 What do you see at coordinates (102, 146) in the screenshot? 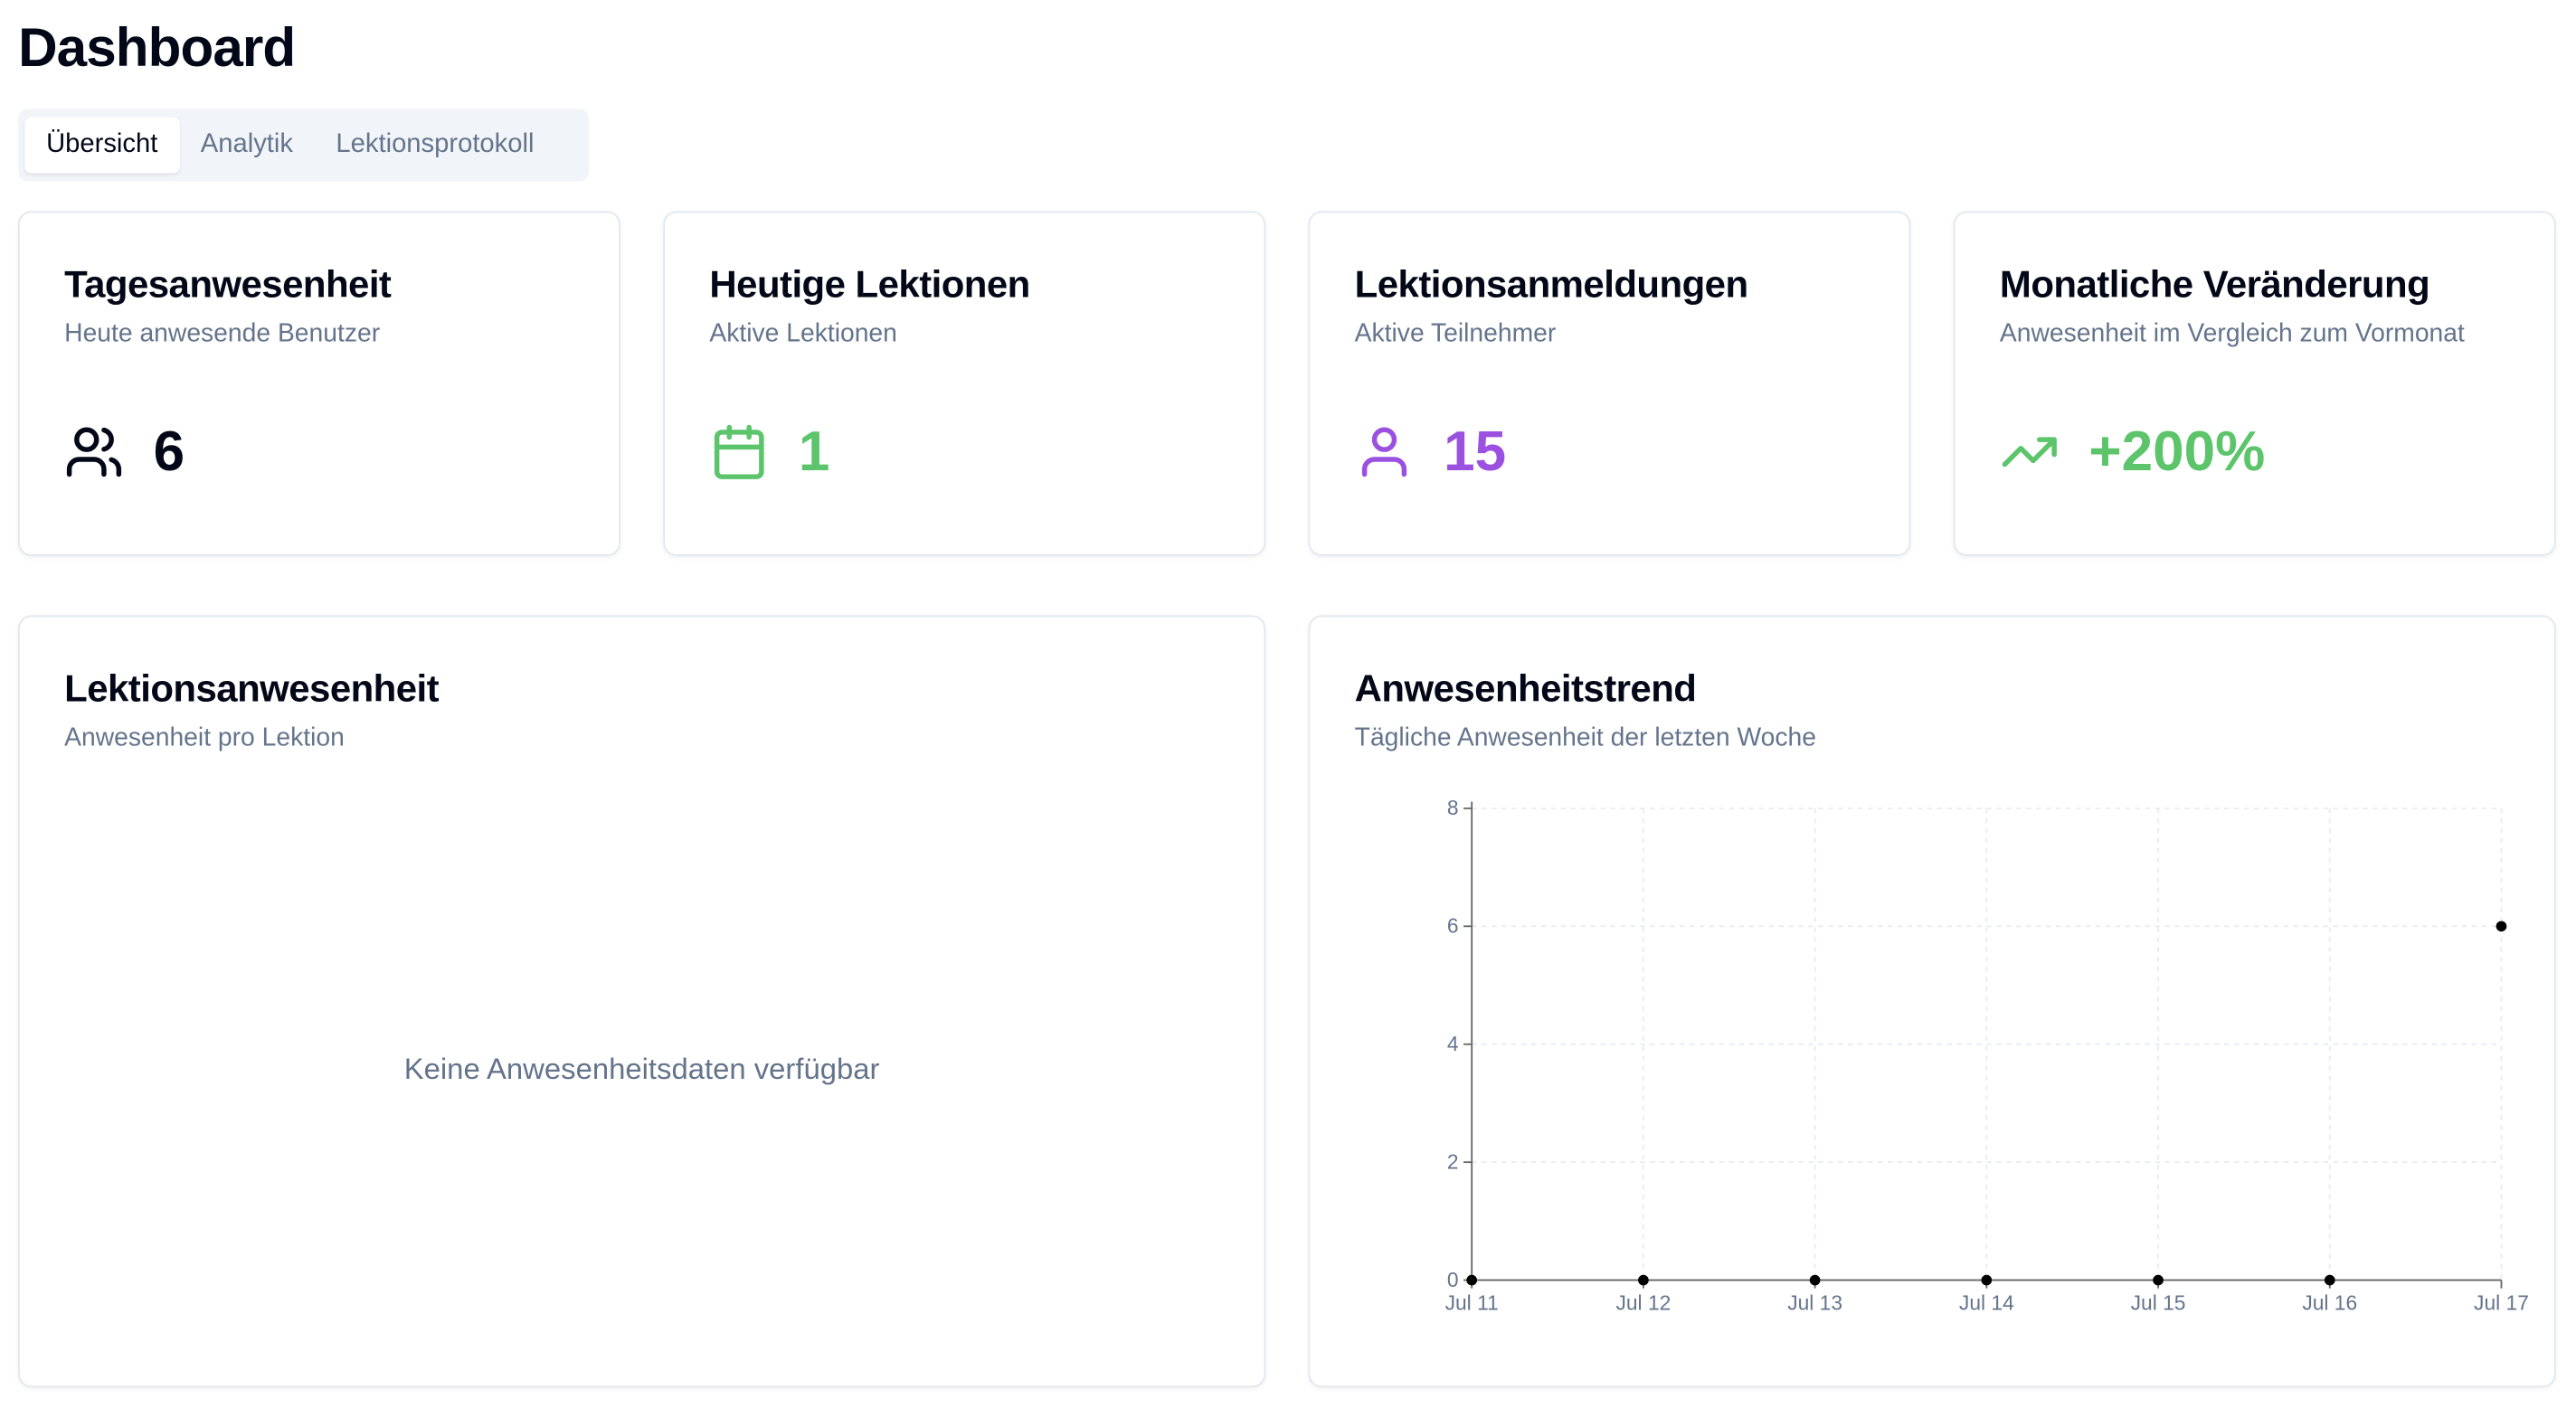
I see `tab-overview: Übersicht` at bounding box center [102, 146].